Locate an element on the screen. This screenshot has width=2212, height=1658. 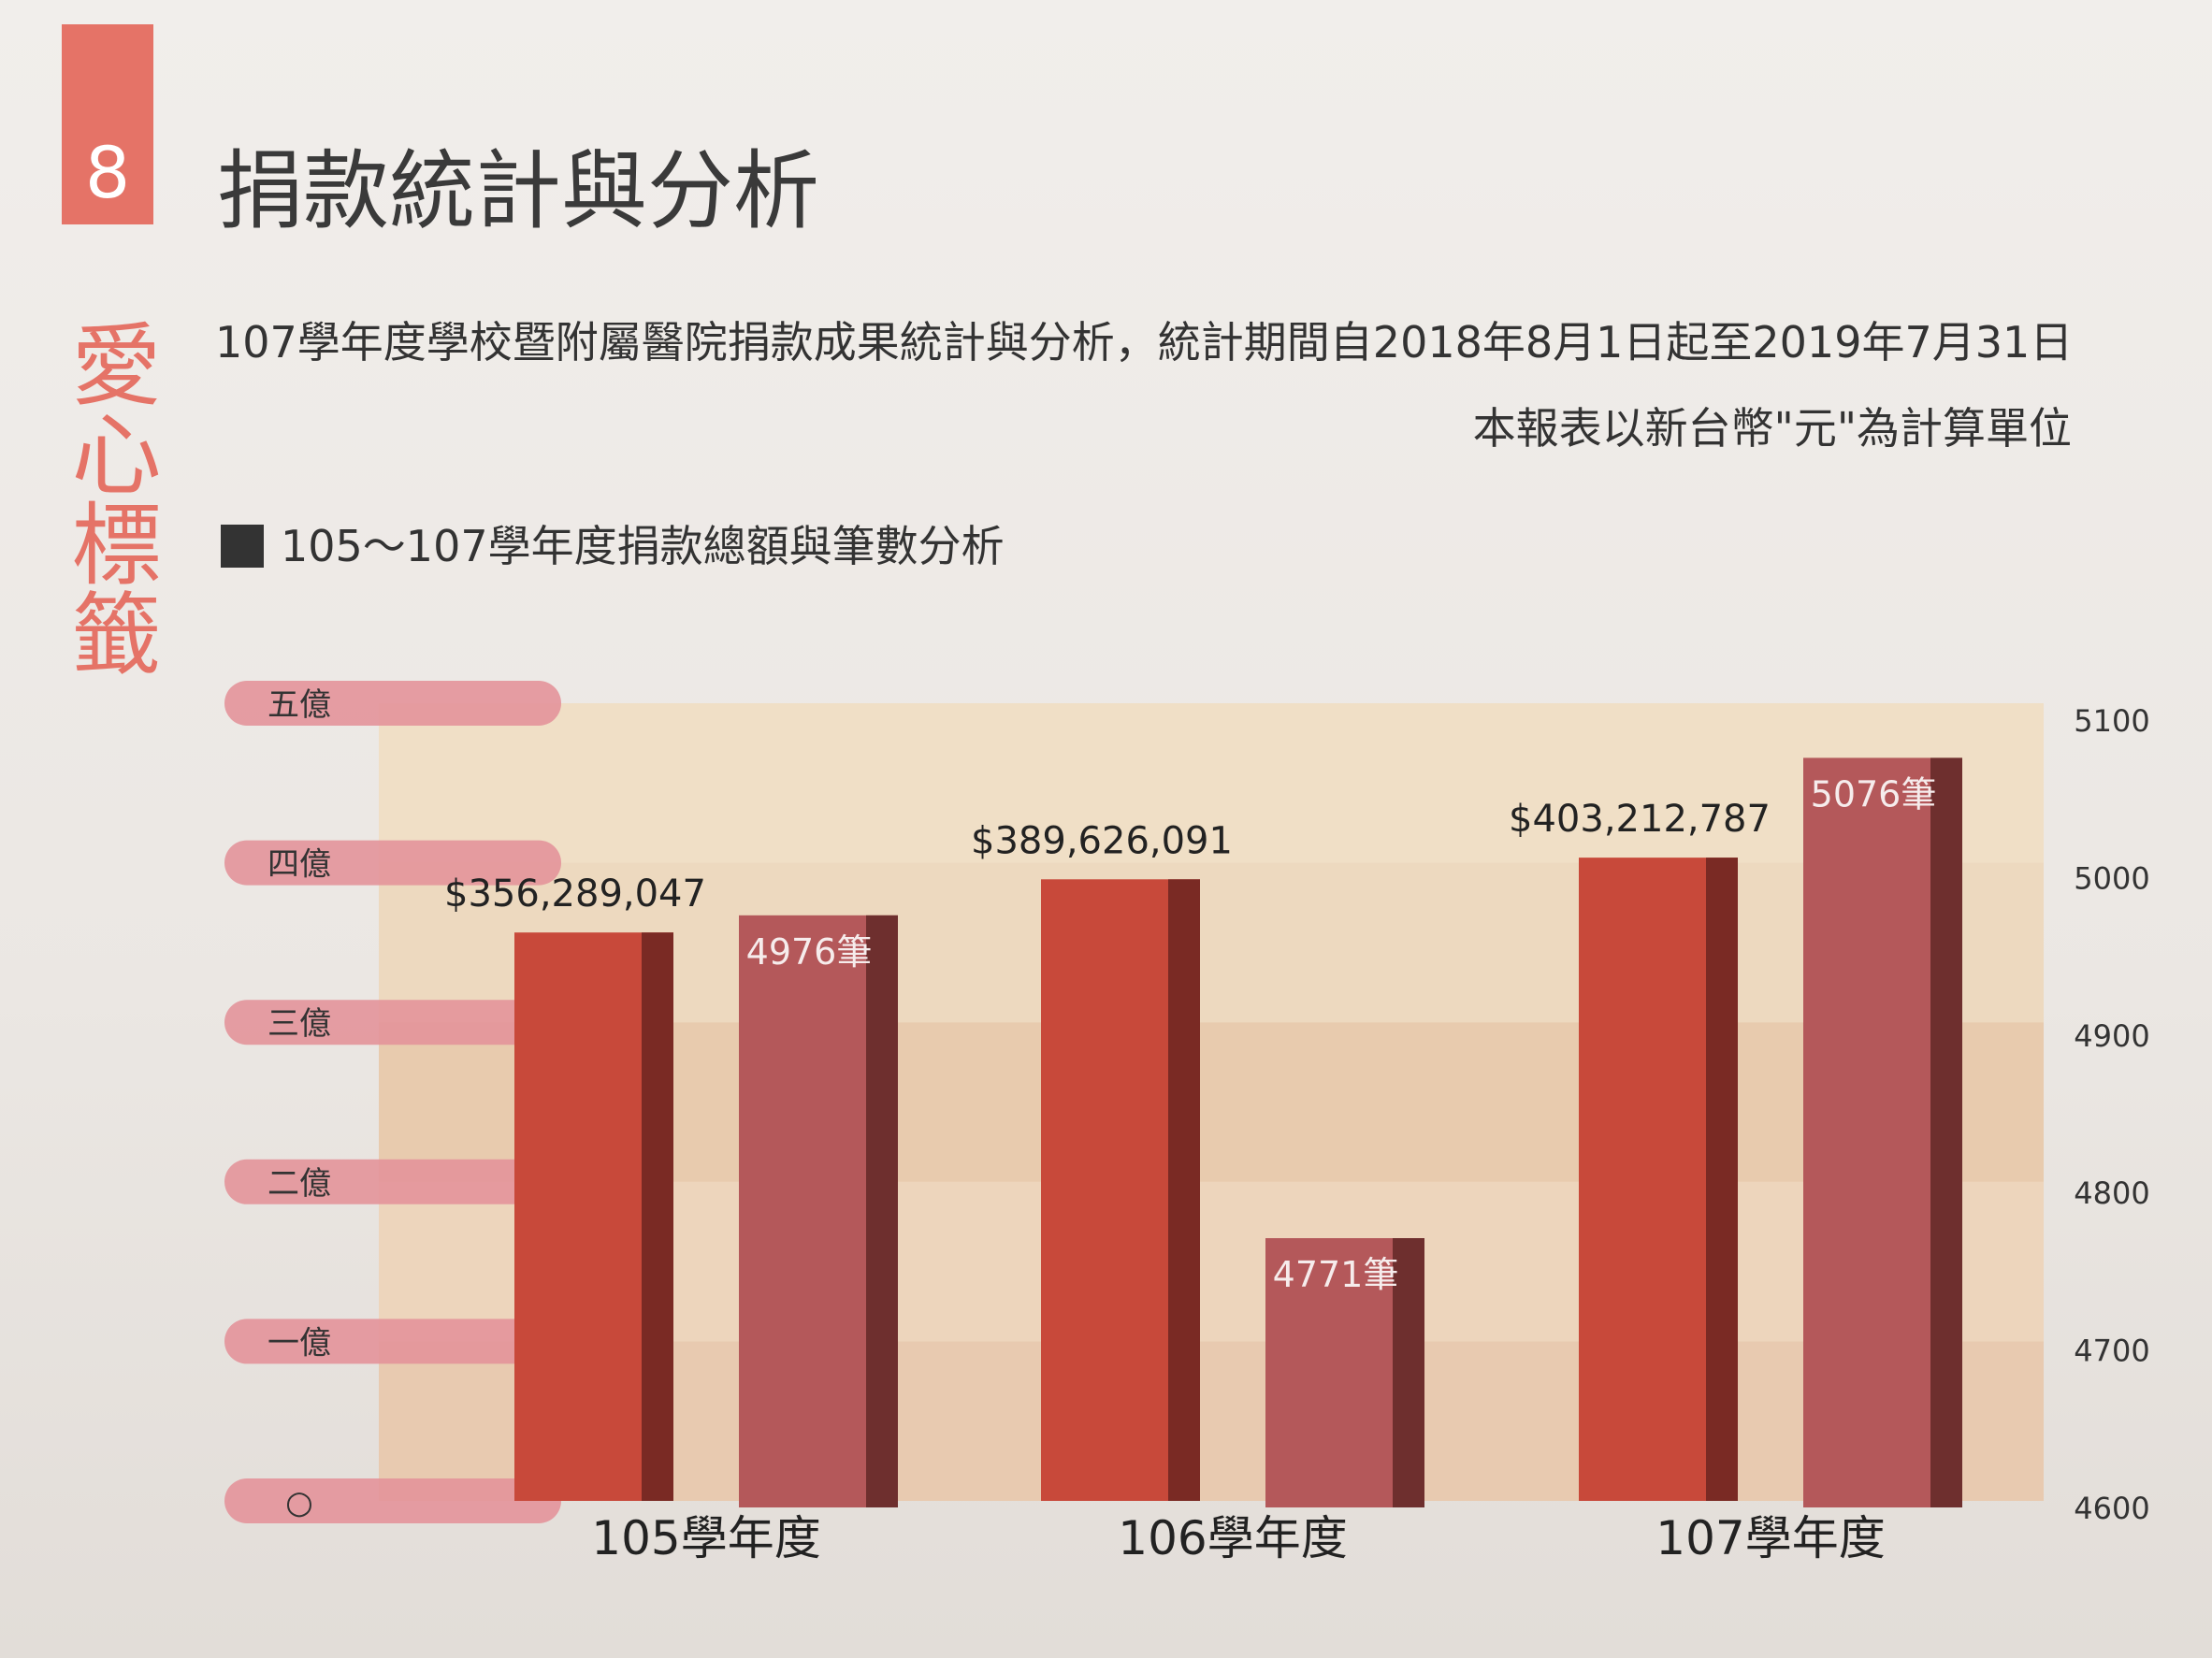
right-tick-label: 4800 is located at coordinates (2111, 1193).